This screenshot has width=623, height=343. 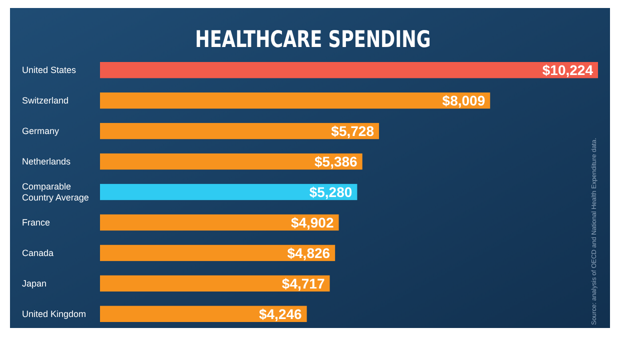 I want to click on data-label: $4,246, so click(x=280, y=314).